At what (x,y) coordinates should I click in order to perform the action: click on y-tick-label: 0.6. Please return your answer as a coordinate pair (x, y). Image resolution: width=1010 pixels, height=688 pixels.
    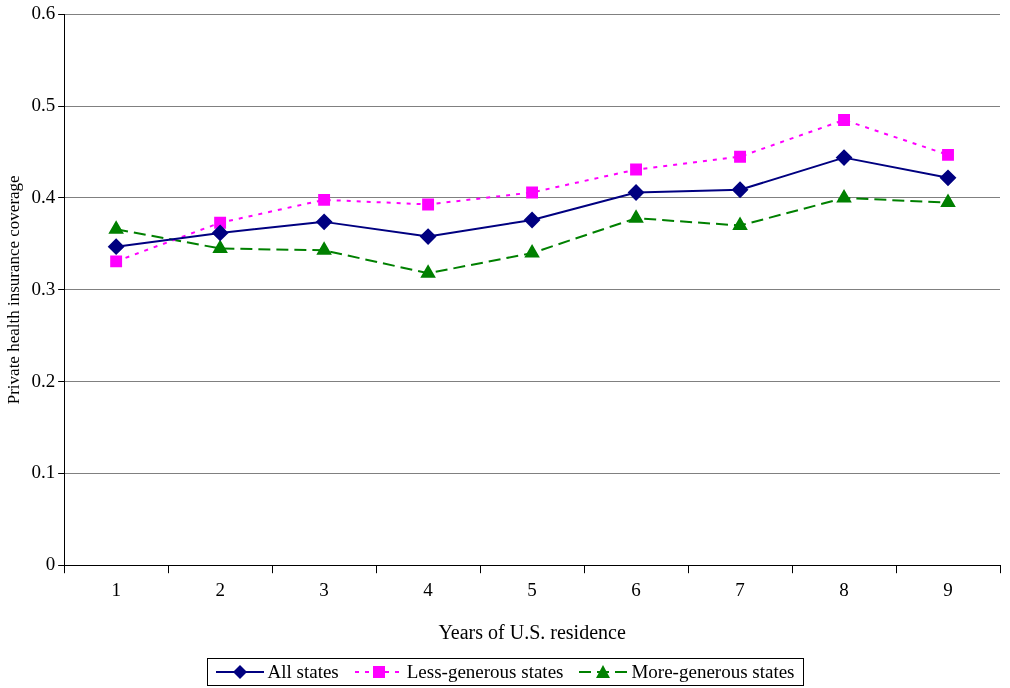
    Looking at the image, I should click on (43, 13).